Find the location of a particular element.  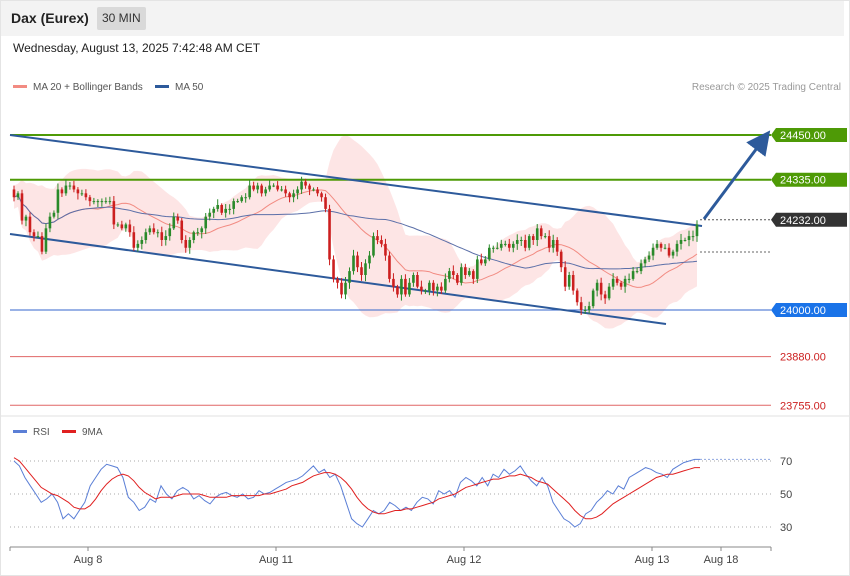

level-tag-24450.00 is located at coordinates (809, 135).